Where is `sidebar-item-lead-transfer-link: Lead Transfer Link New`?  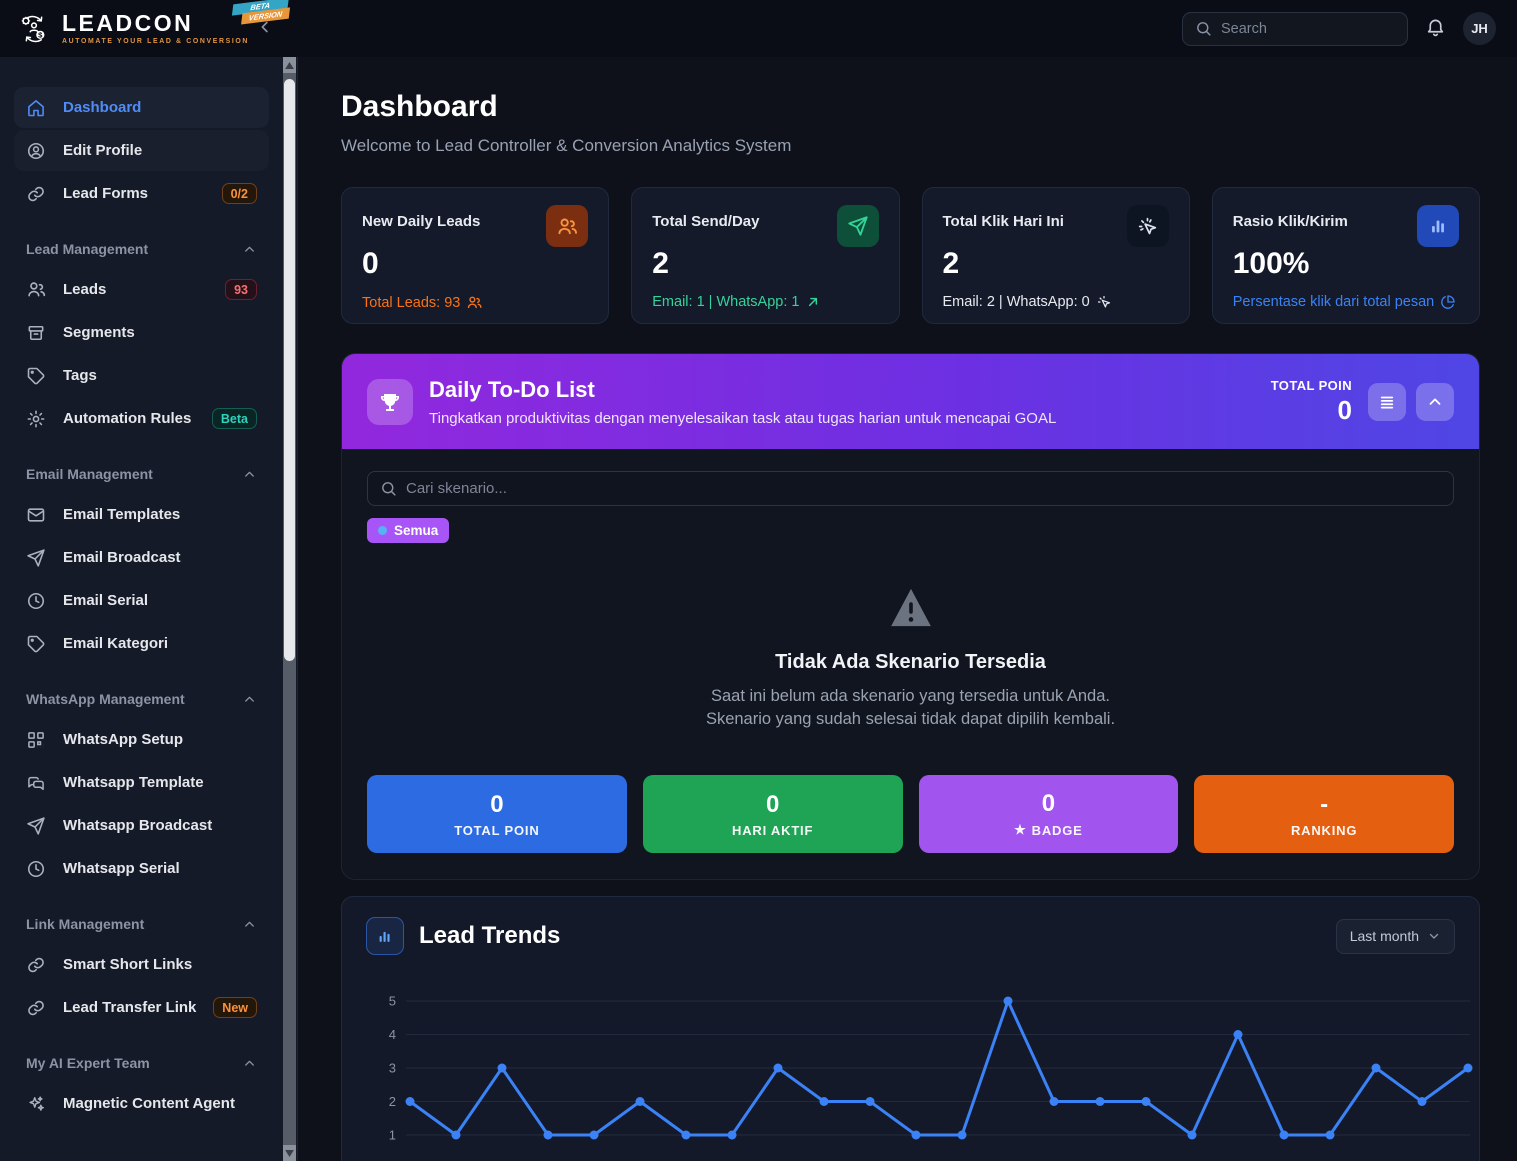 sidebar-item-lead-transfer-link: Lead Transfer Link New is located at coordinates (141, 1007).